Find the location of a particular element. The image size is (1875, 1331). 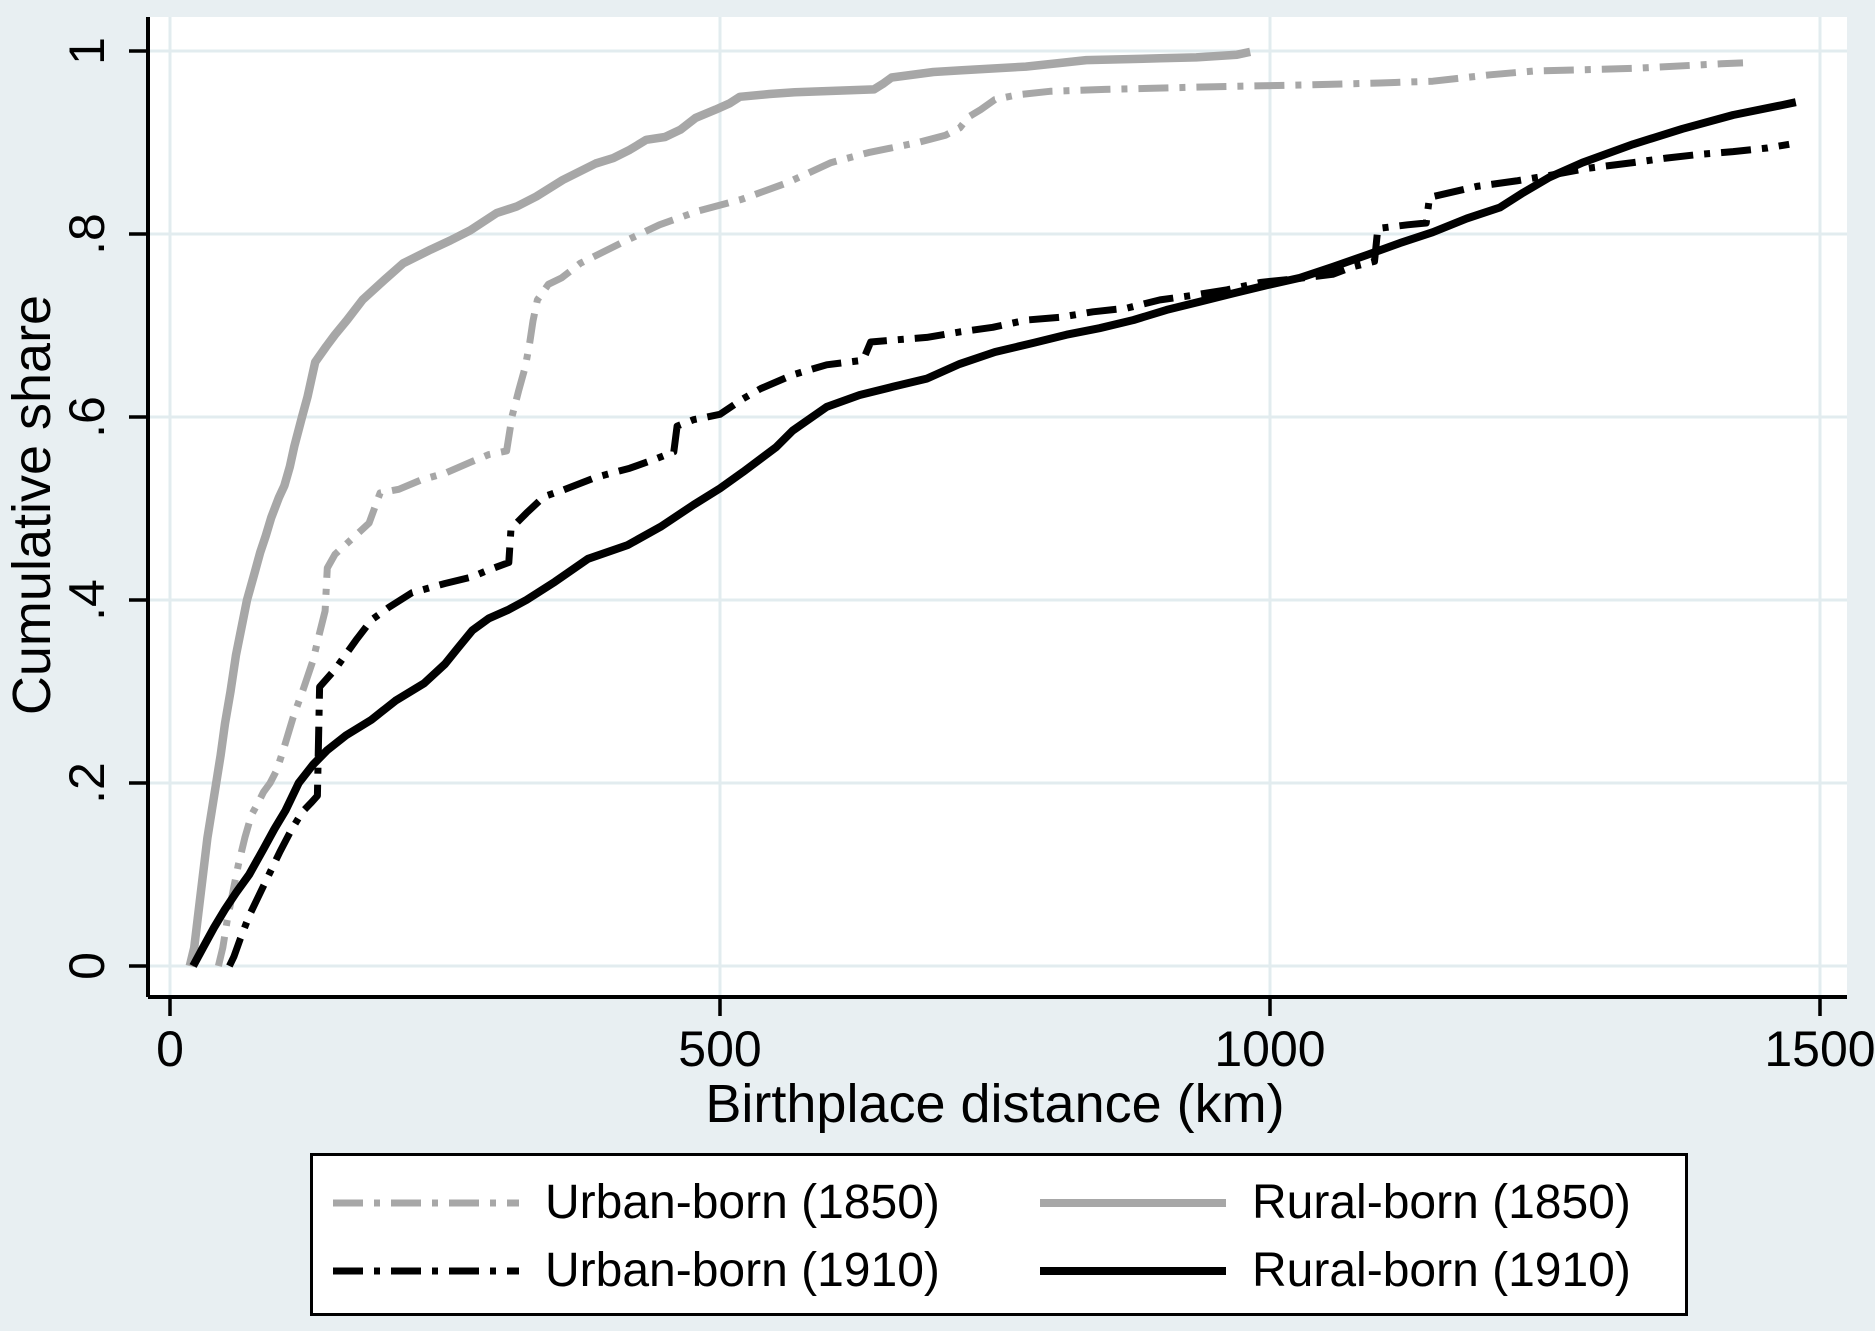

legend-label: Rural-born (1910) is located at coordinates (1441, 1270).